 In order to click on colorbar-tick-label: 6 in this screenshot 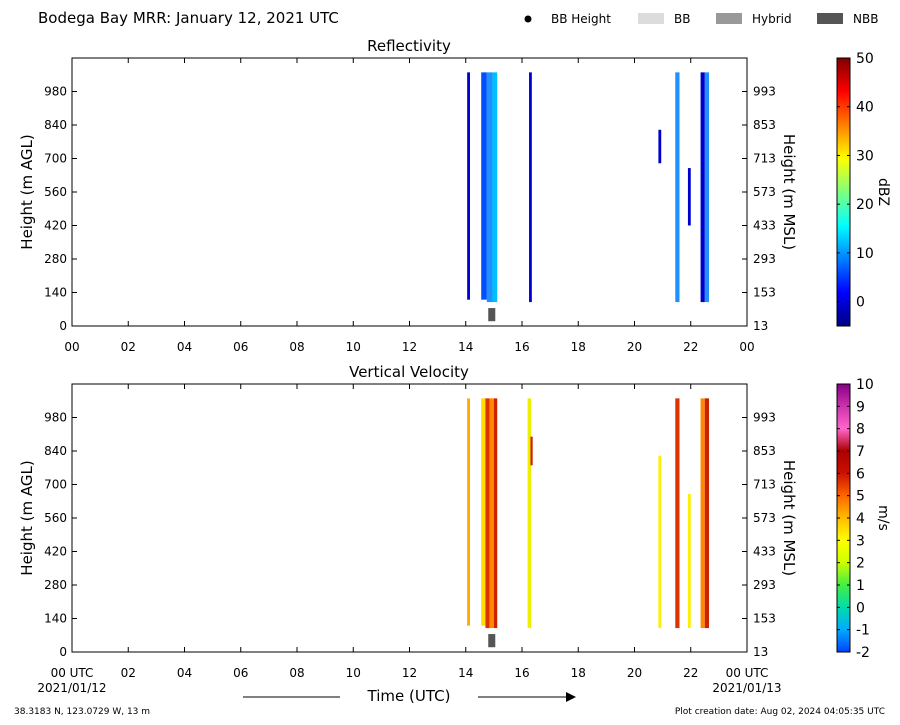, I will do `click(860, 474)`.